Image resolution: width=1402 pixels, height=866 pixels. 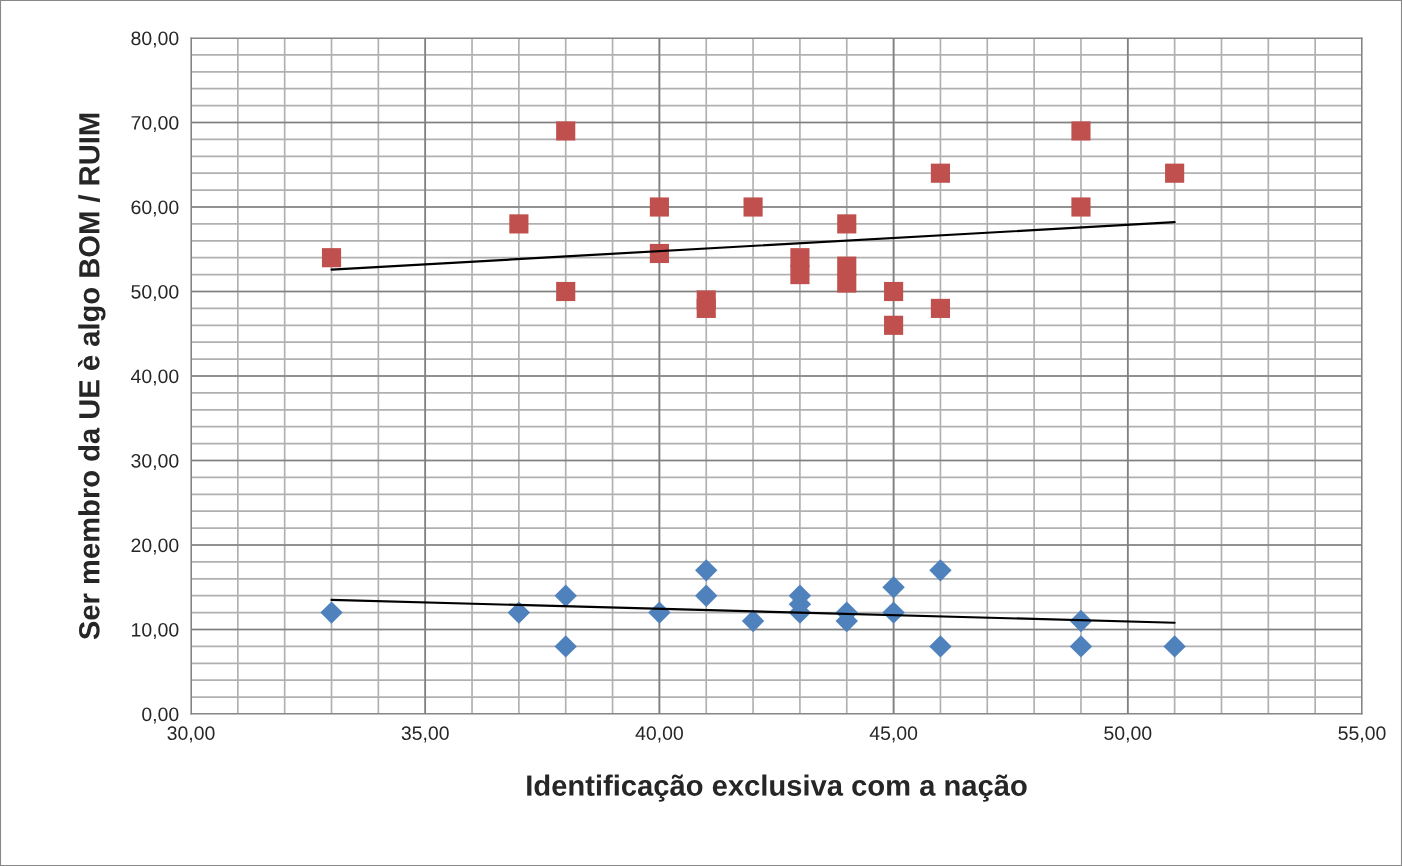 What do you see at coordinates (155, 39) in the screenshot?
I see `y-tick-label: 80,00` at bounding box center [155, 39].